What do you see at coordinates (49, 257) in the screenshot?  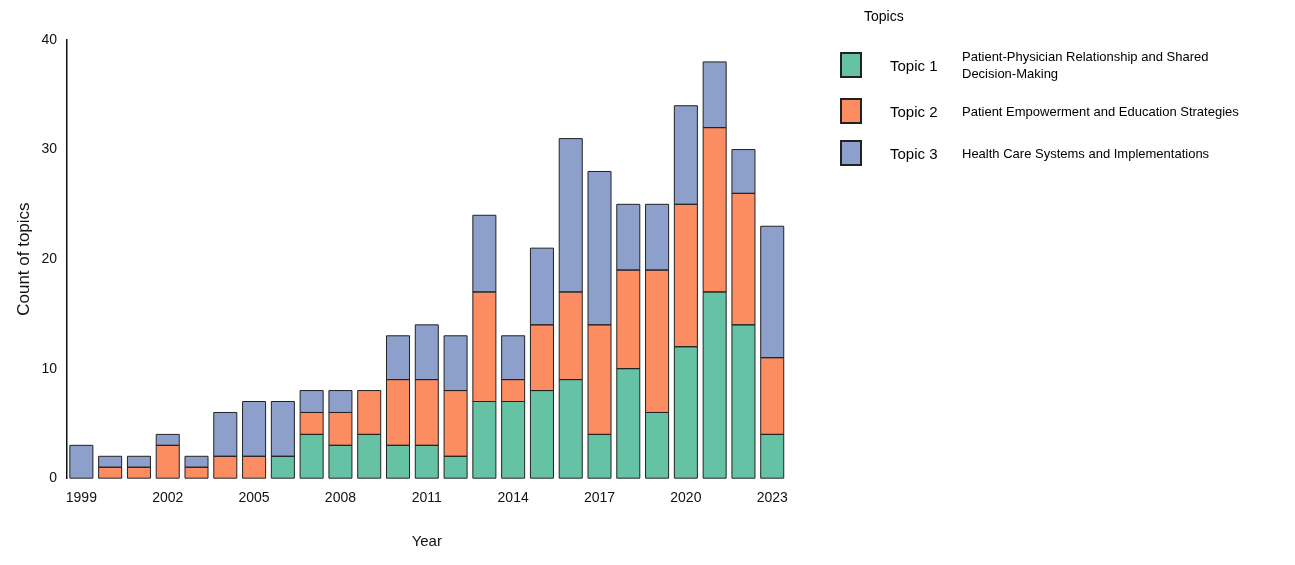 I see `y-tick-label: 20` at bounding box center [49, 257].